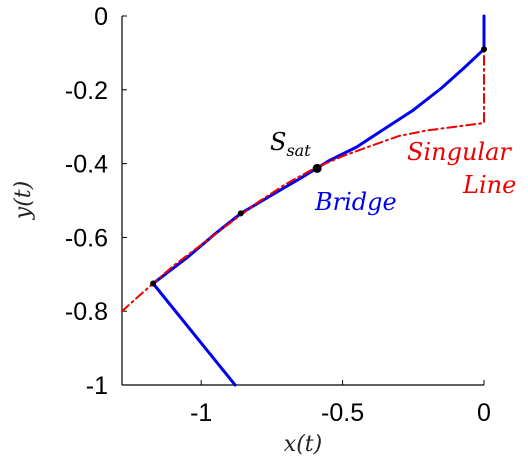  I want to click on y-tick-label: -0.2, so click(86, 91).